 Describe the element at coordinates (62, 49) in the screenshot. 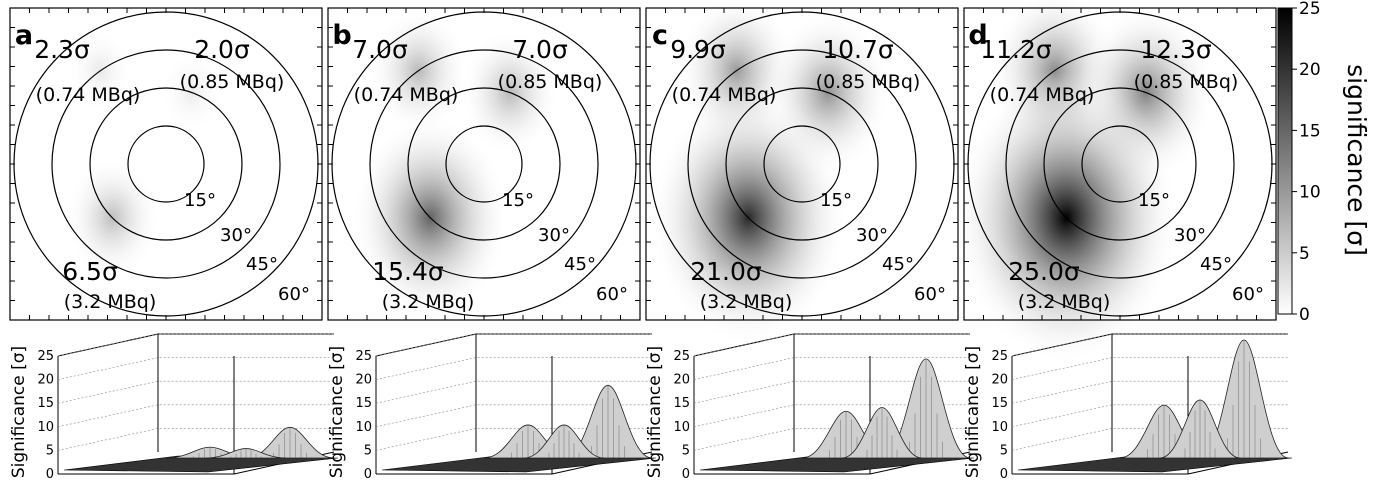

I see `source-significance-label: 2.3σ` at that location.